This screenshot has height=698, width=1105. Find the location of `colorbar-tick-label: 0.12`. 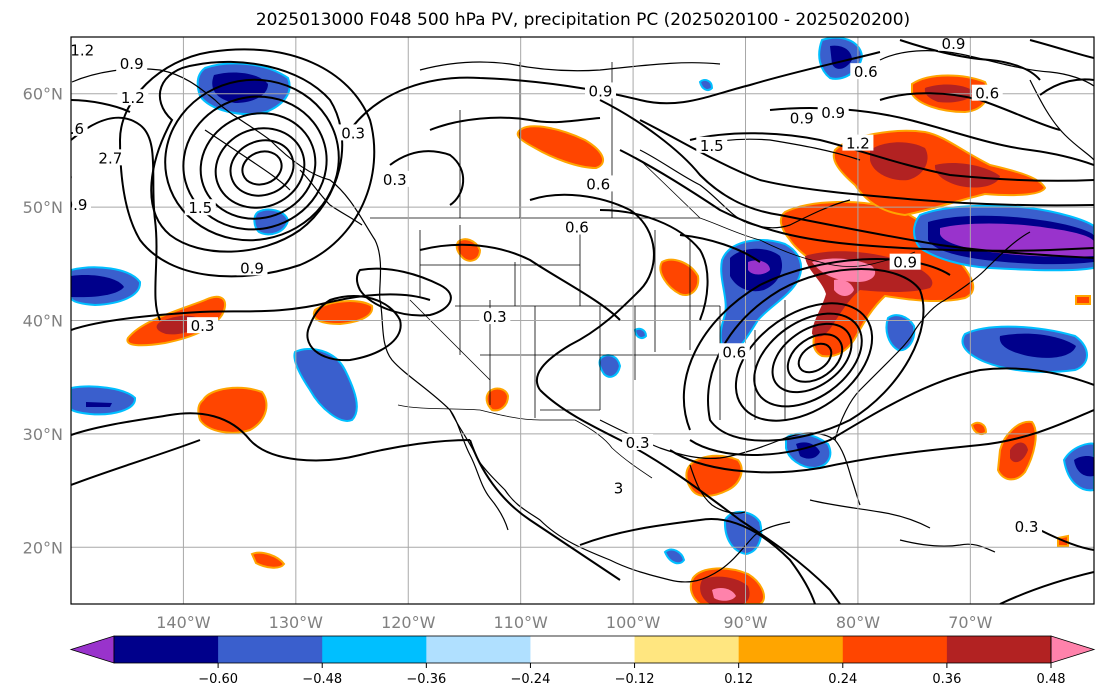

colorbar-tick-label: 0.12 is located at coordinates (738, 679).